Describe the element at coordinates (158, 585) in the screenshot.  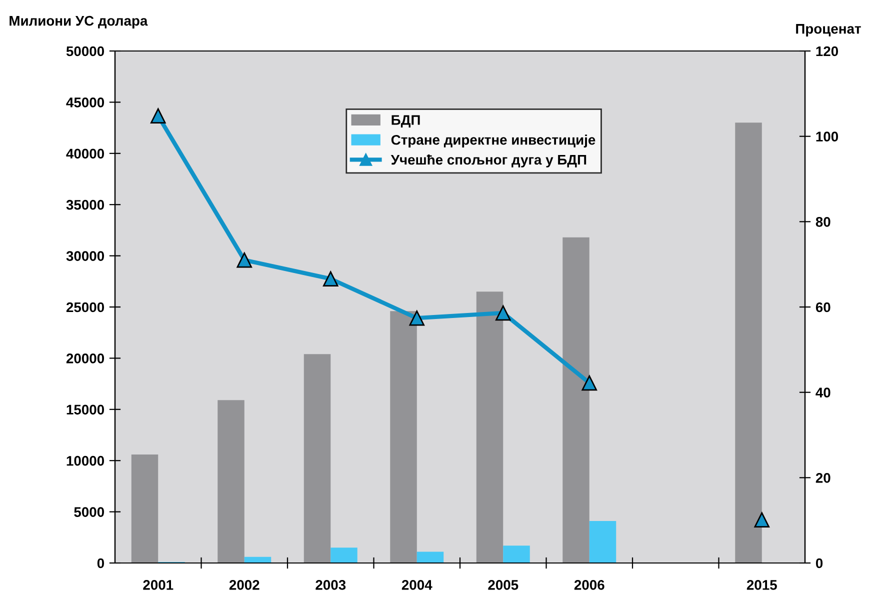
I see `x-tick-label: 2001` at that location.